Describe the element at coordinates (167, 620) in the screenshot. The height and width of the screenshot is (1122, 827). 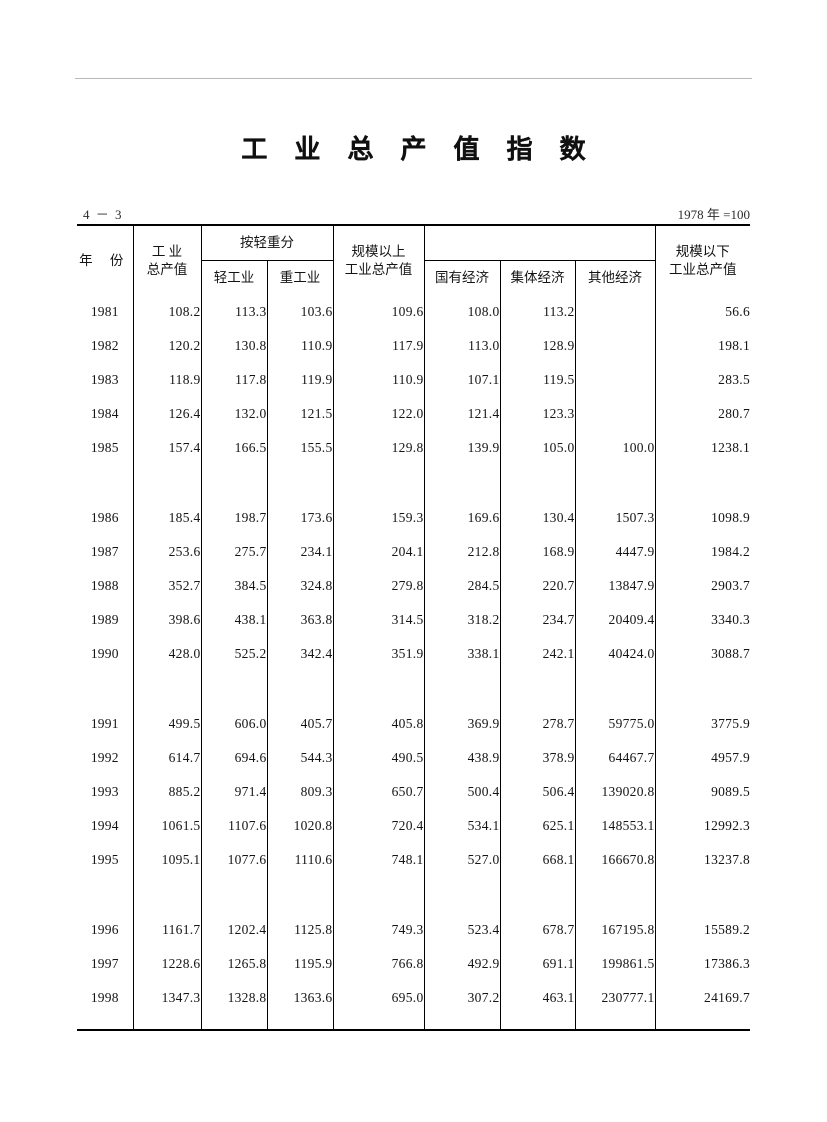
I see `value-cell-gross: 398.6` at that location.